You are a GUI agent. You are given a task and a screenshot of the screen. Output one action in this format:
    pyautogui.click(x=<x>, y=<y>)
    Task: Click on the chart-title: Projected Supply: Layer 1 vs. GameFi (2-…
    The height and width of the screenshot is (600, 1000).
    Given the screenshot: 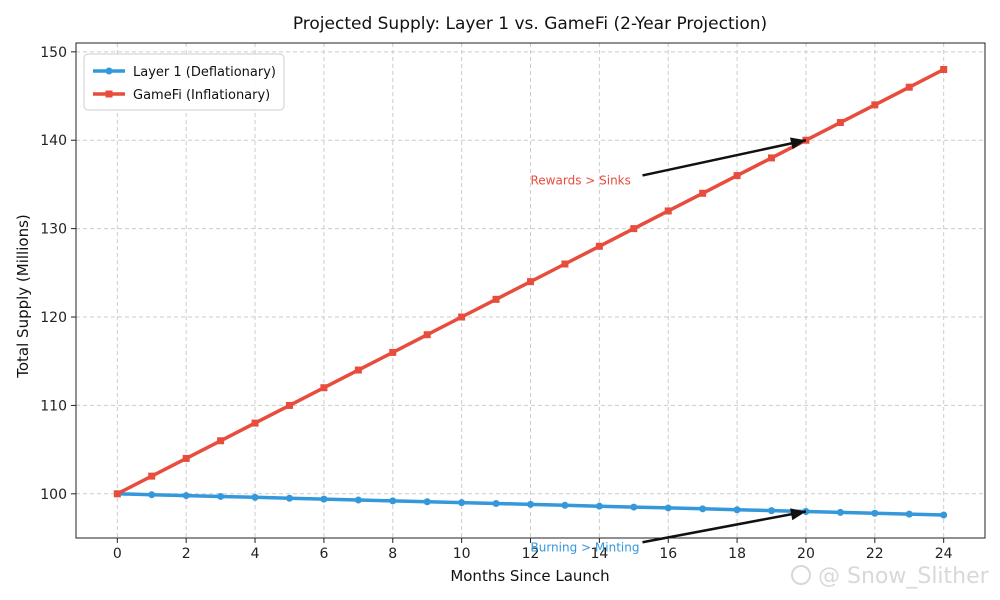 What is the action you would take?
    pyautogui.click(x=530, y=24)
    